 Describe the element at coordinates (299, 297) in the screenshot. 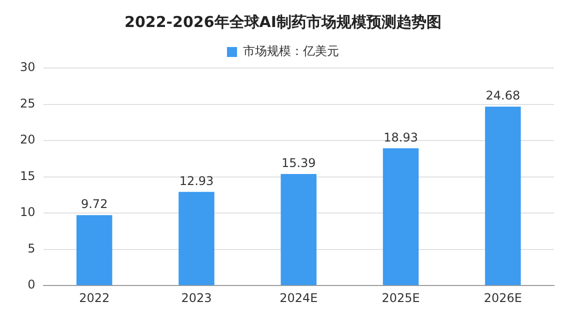

I see `x-tick-label: 2024E` at that location.